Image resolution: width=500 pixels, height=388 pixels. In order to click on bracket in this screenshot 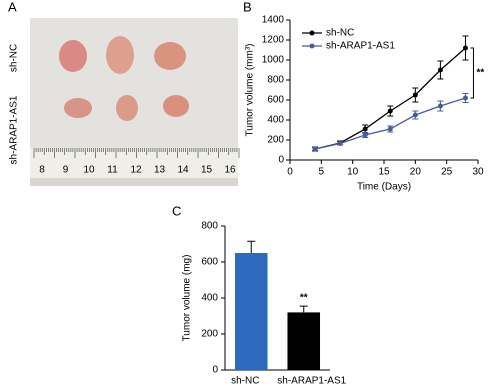, I will do `click(472, 73)`.